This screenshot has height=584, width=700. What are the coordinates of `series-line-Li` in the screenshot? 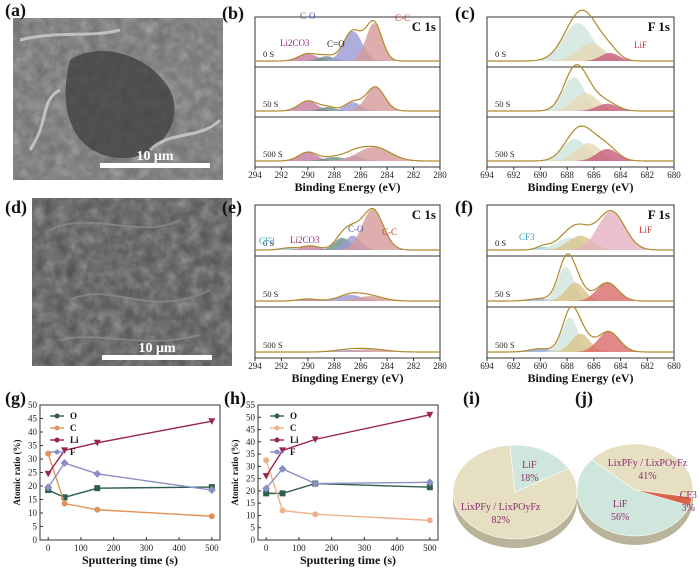 It's located at (129, 447).